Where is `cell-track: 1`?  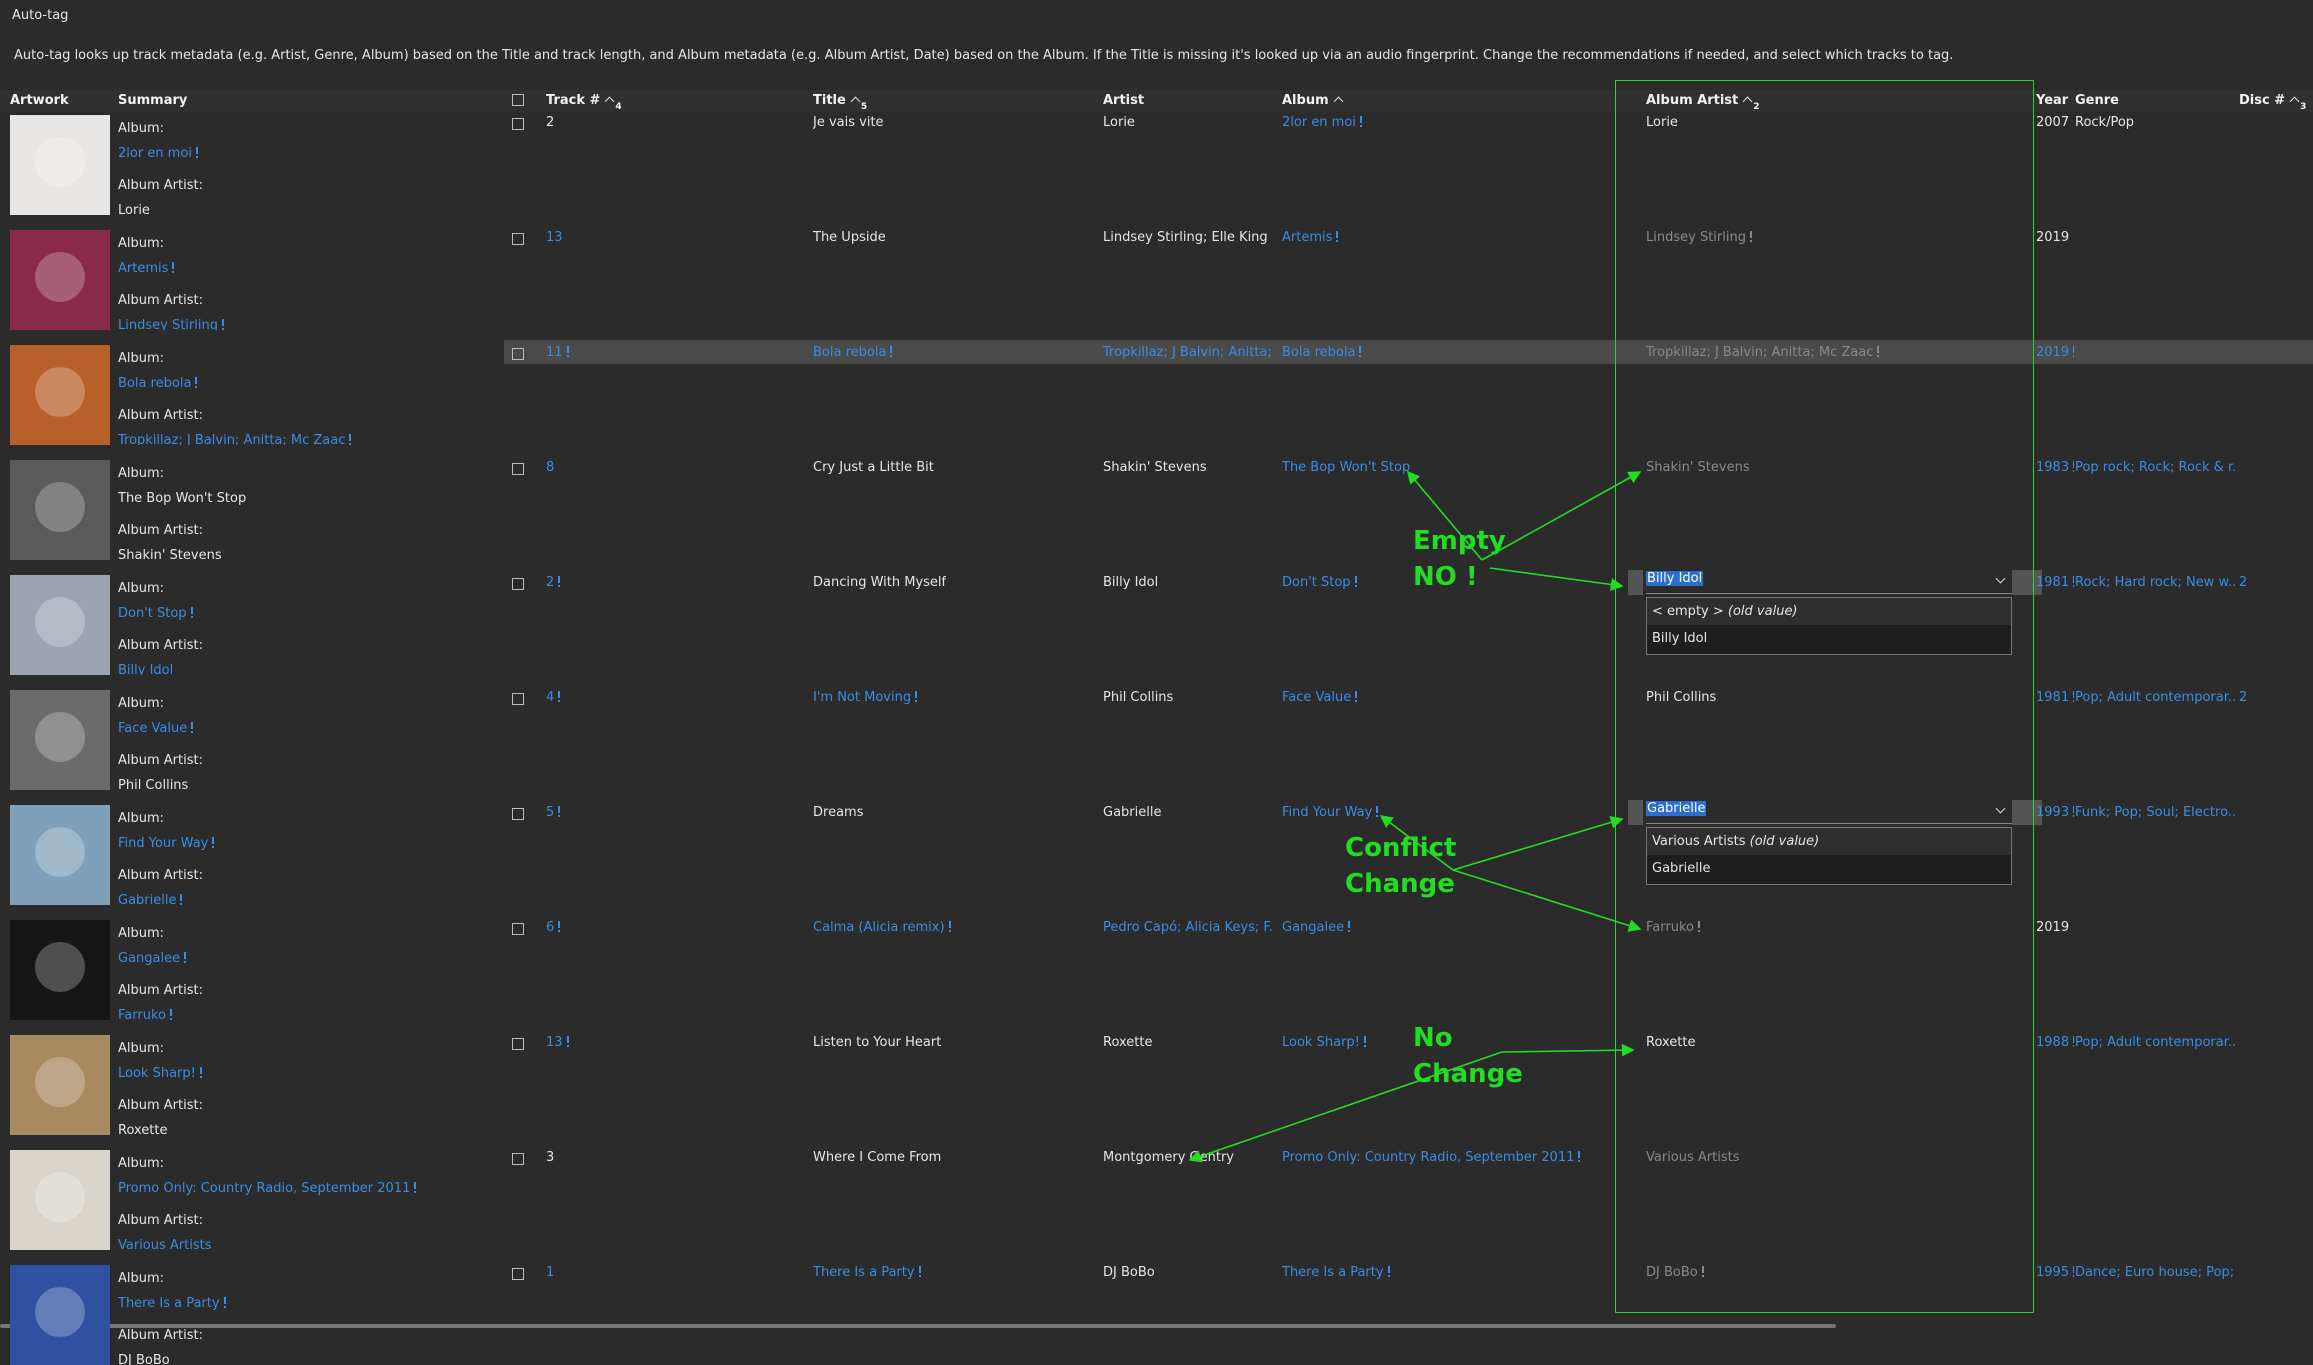 cell-track: 1 is located at coordinates (550, 1272).